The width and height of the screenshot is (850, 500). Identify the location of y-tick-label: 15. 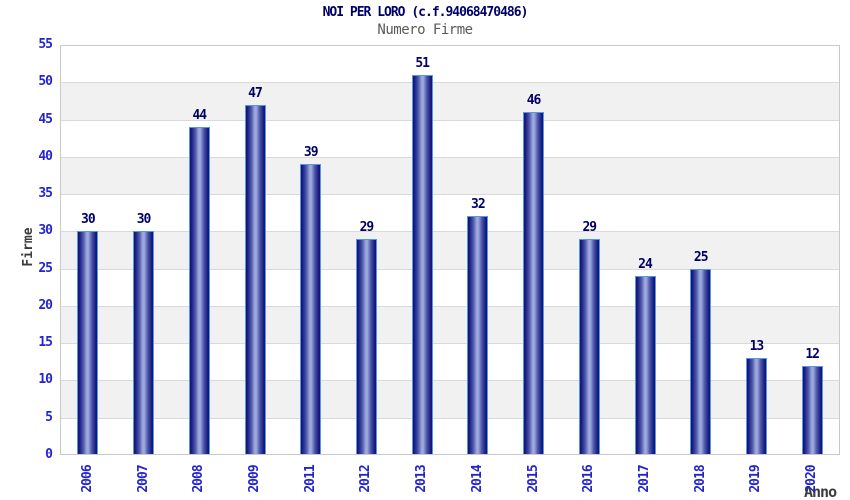
(45, 343).